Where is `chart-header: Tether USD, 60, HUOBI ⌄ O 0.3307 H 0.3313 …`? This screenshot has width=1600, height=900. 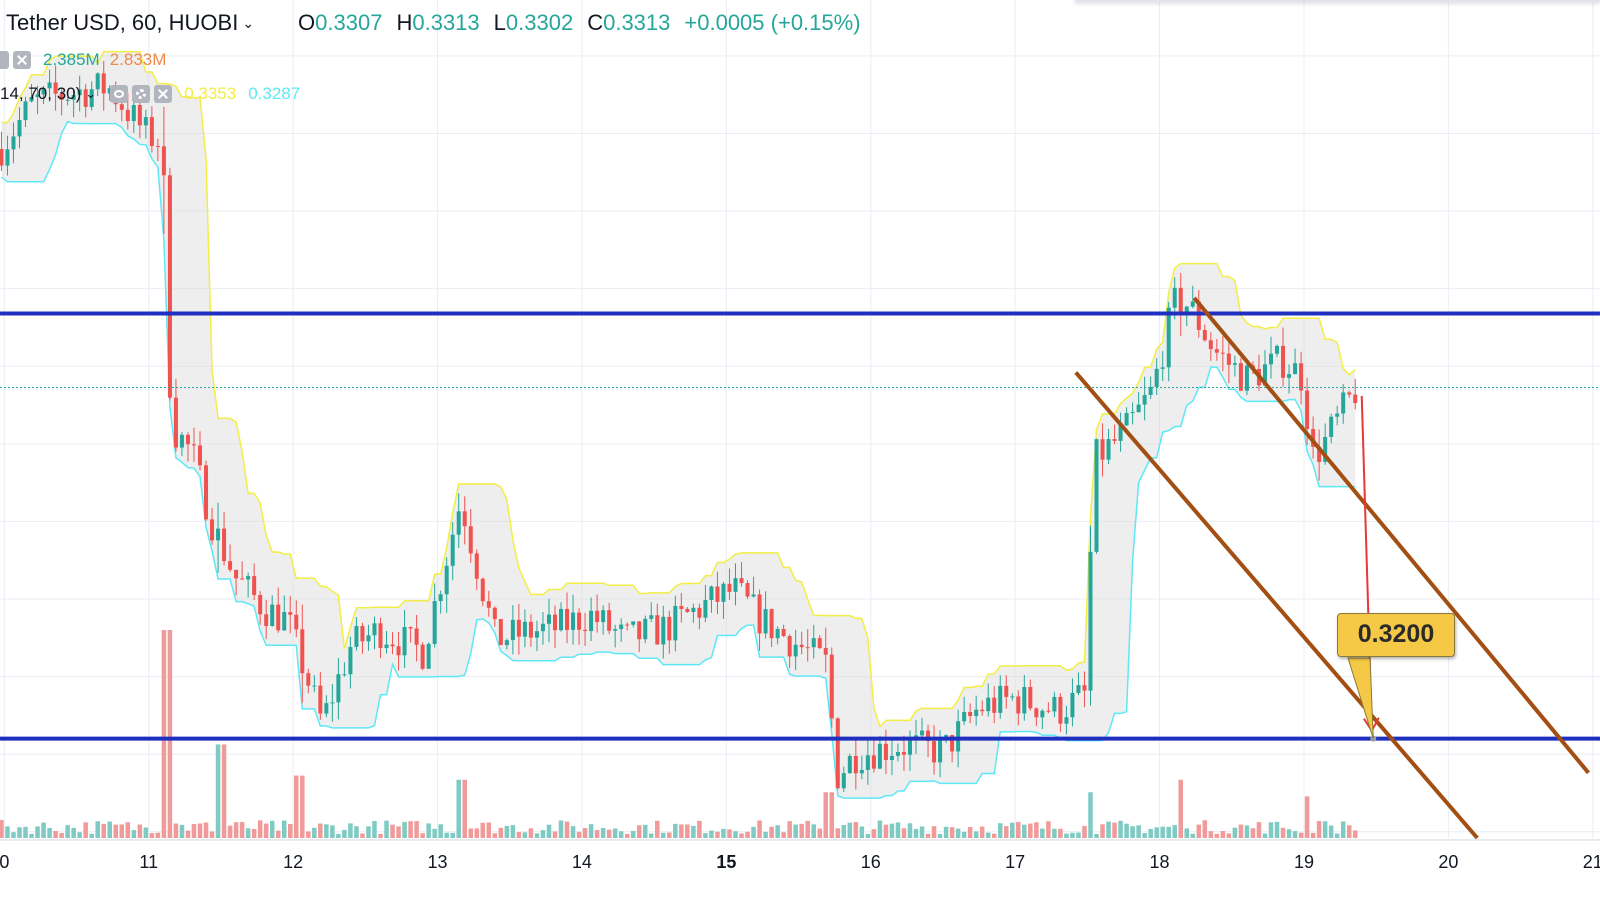 chart-header: Tether USD, 60, HUOBI ⌄ O 0.3307 H 0.3313 … is located at coordinates (433, 23).